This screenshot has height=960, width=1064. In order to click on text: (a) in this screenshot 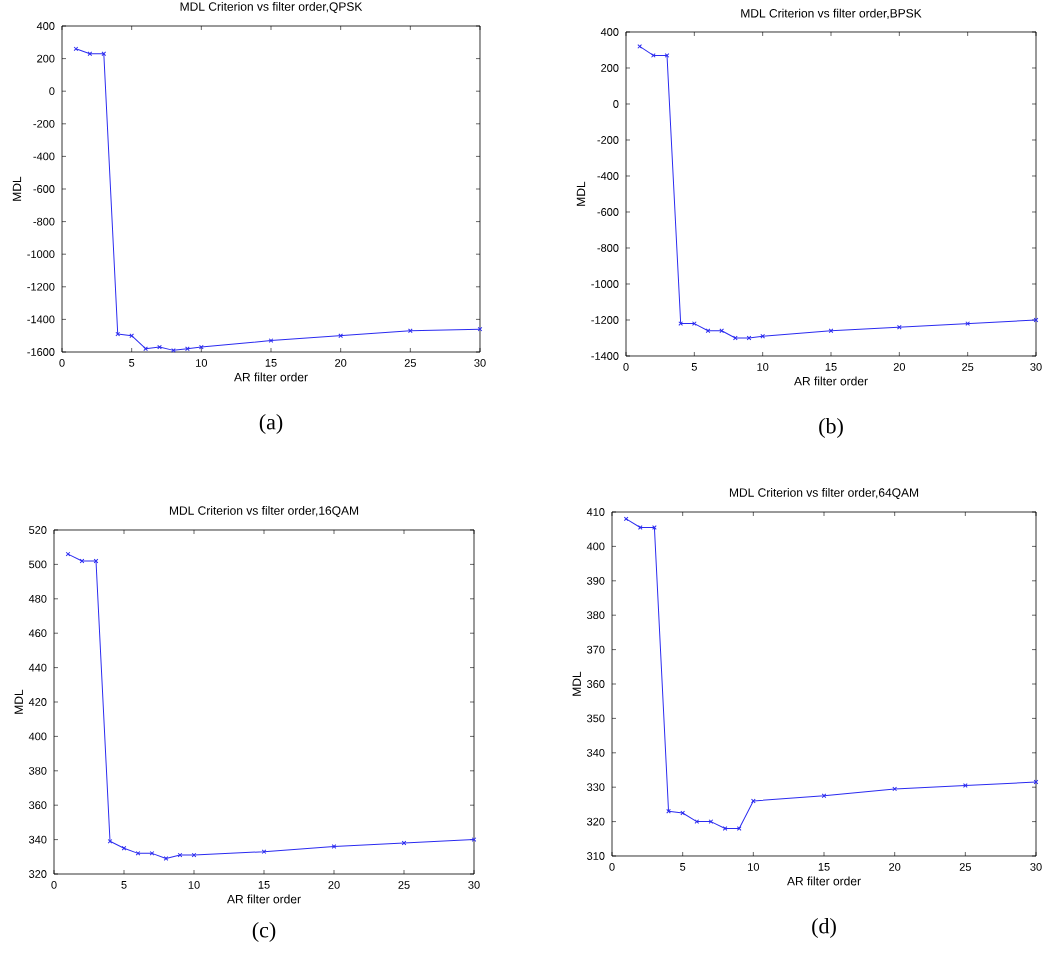, I will do `click(271, 424)`.